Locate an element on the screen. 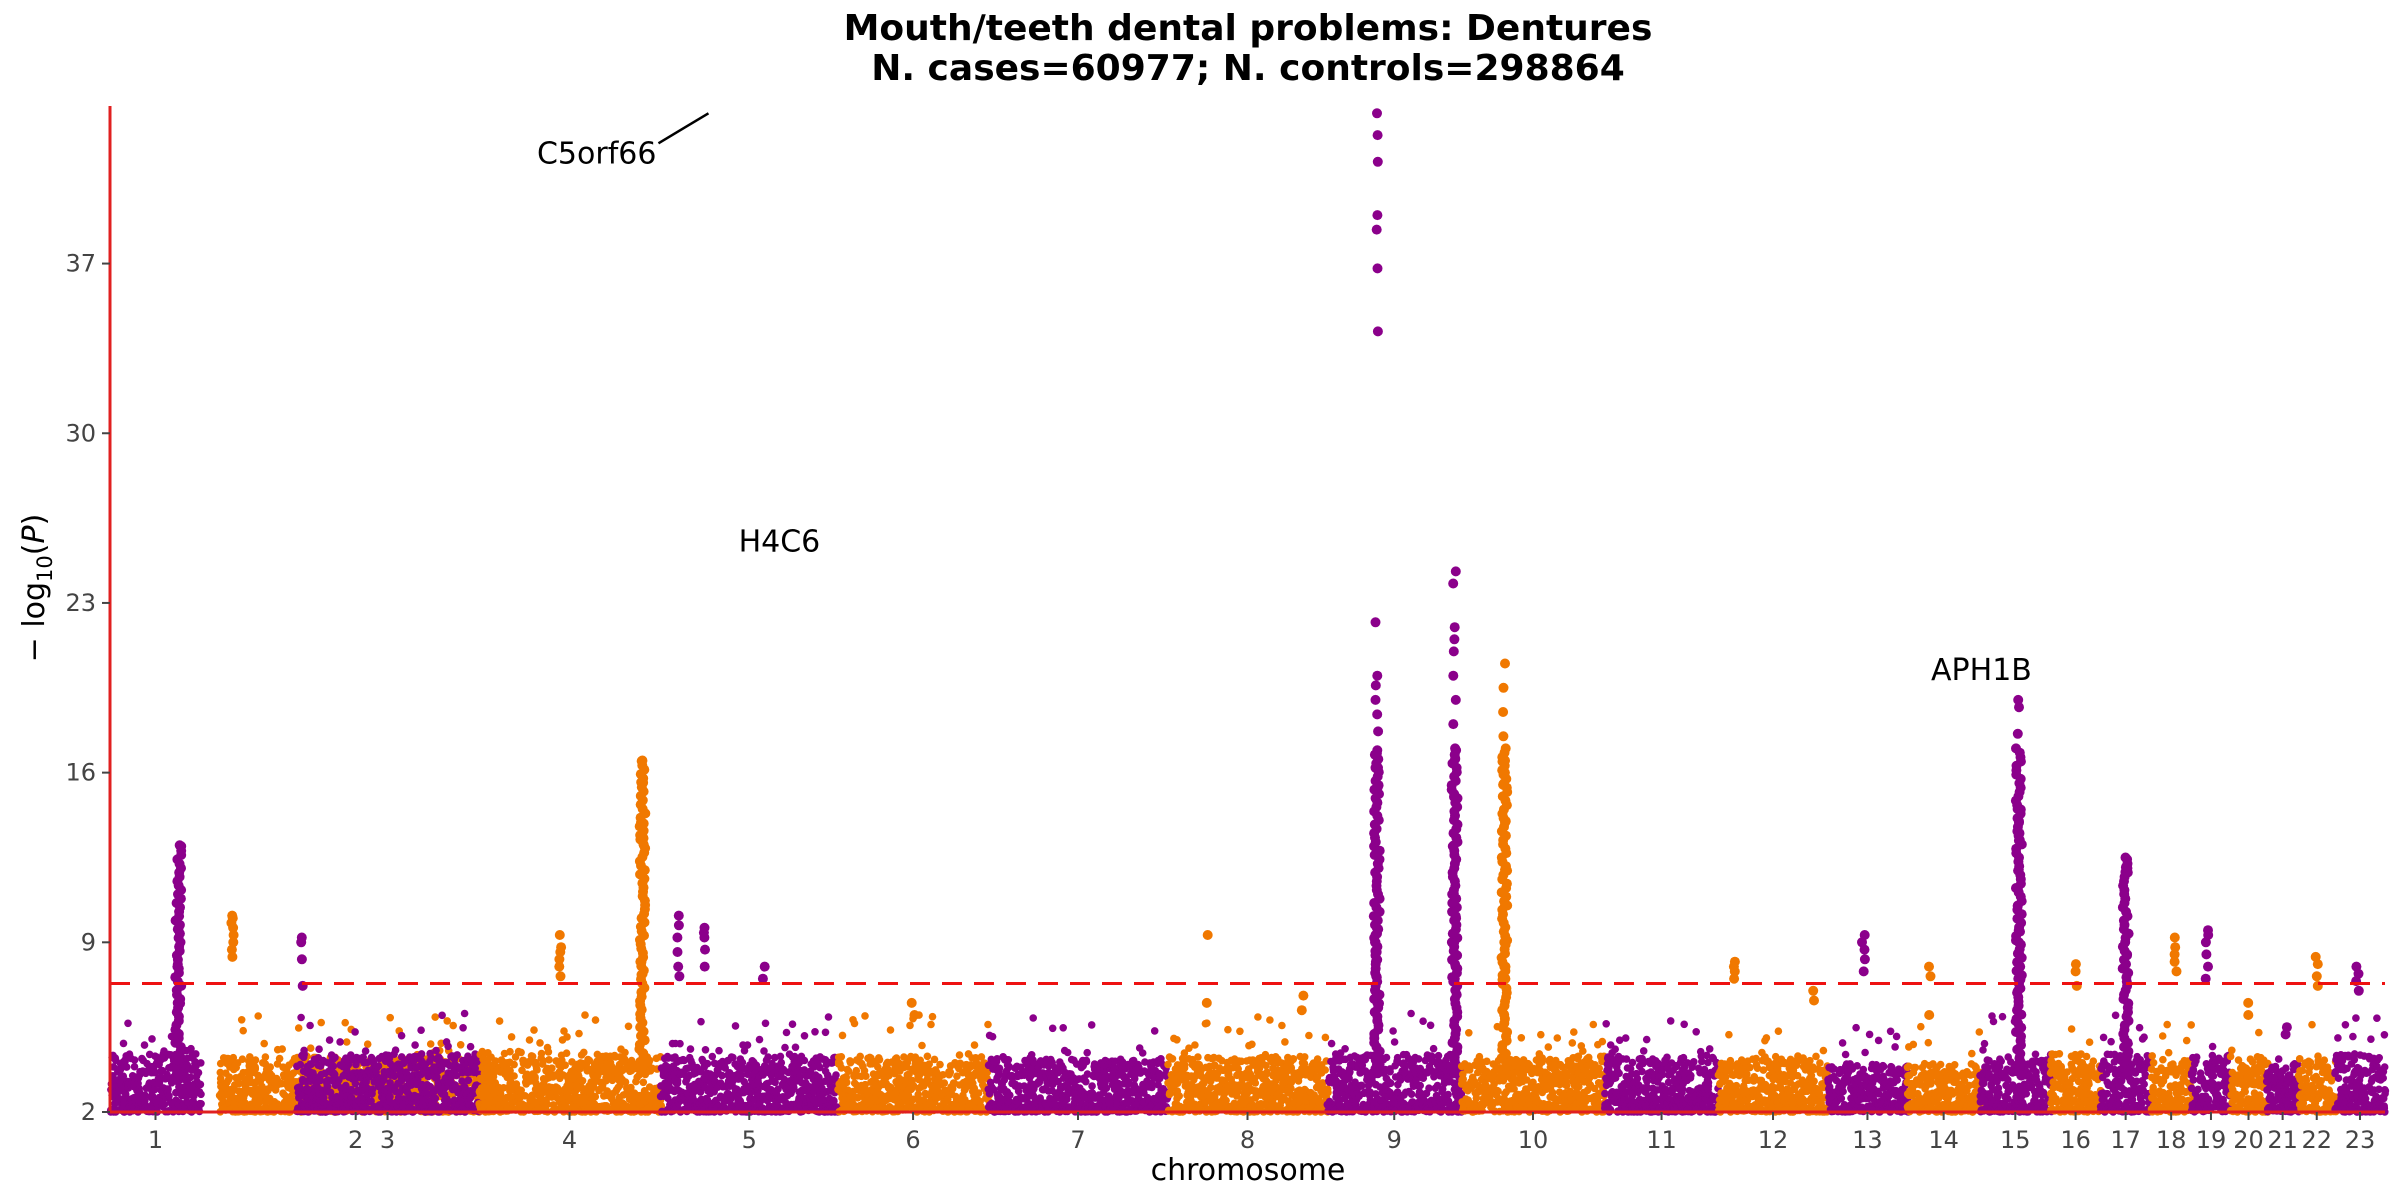 This screenshot has height=1200, width=2400. chromosome-15-points is located at coordinates (2016, 905).